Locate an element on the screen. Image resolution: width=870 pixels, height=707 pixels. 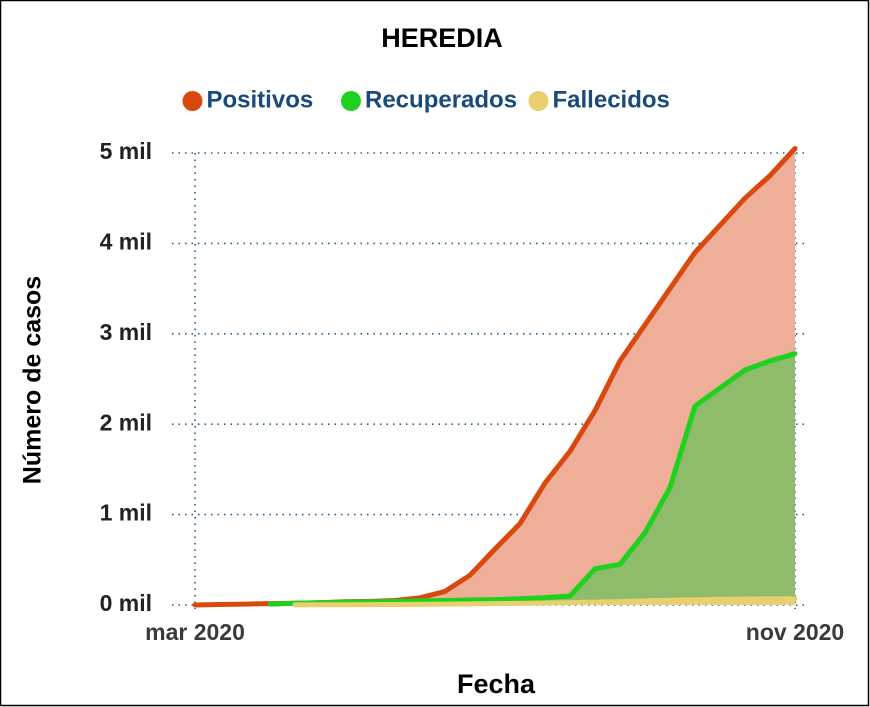
y-tick-label: 4 mil is located at coordinates (126, 241).